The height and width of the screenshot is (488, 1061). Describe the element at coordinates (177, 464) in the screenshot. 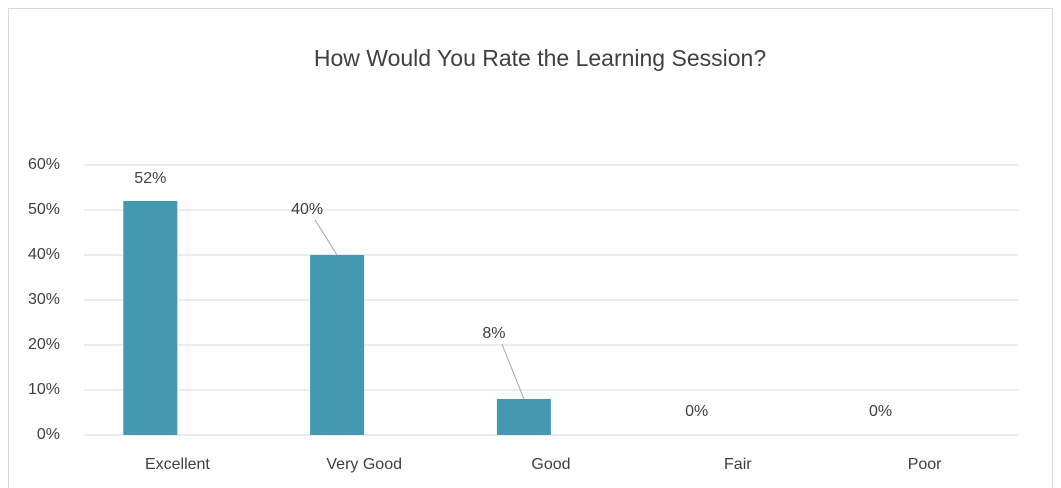

I see `x-tick-label: Excellent` at that location.